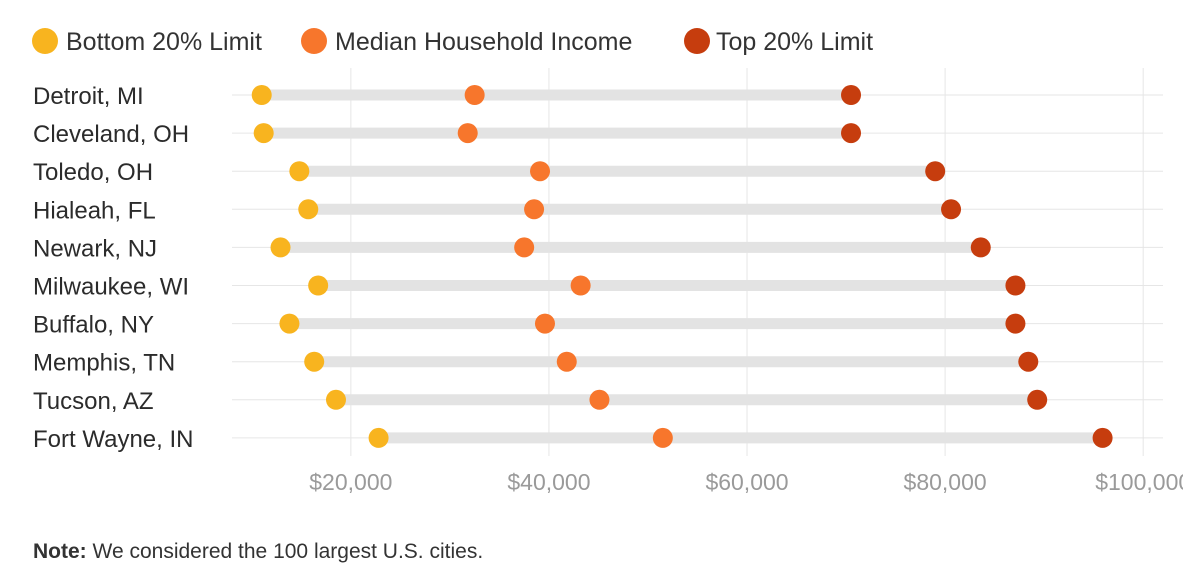  I want to click on bottom-20-dot-cleveland-oh, so click(263, 133).